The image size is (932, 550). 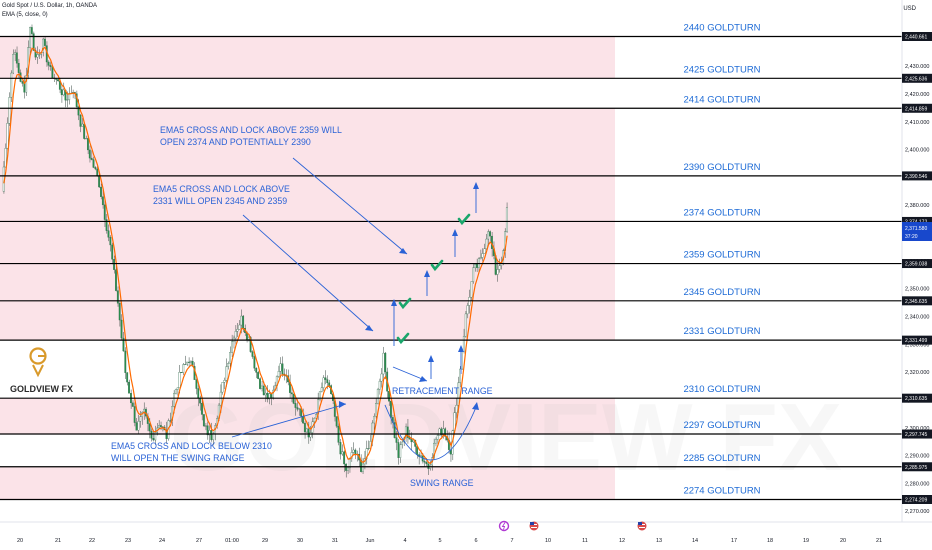 What do you see at coordinates (548, 541) in the screenshot?
I see `time-tick-label: 10` at bounding box center [548, 541].